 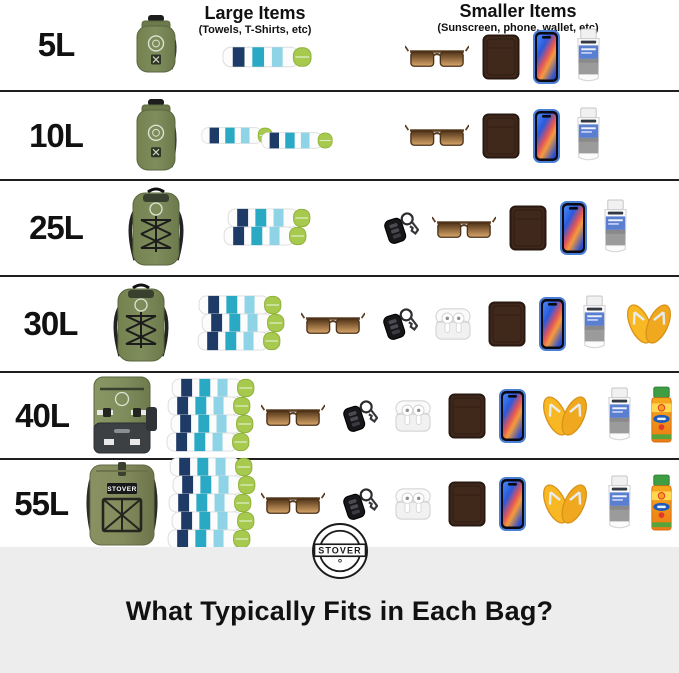 What do you see at coordinates (51, 323) in the screenshot?
I see `bag-size-label: 30L` at bounding box center [51, 323].